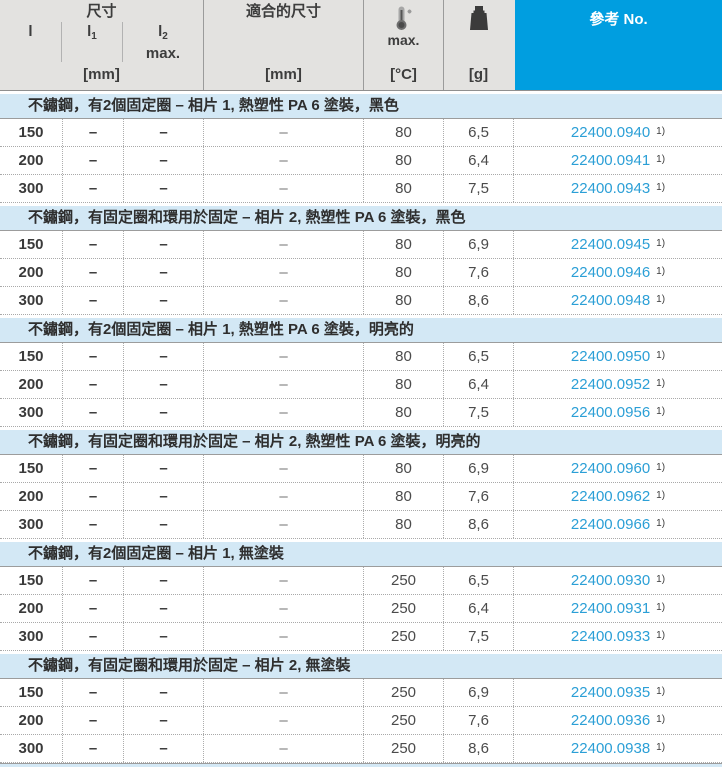 This screenshot has width=722, height=767. What do you see at coordinates (478, 74) in the screenshot?
I see `weight-unit-label: [g]` at bounding box center [478, 74].